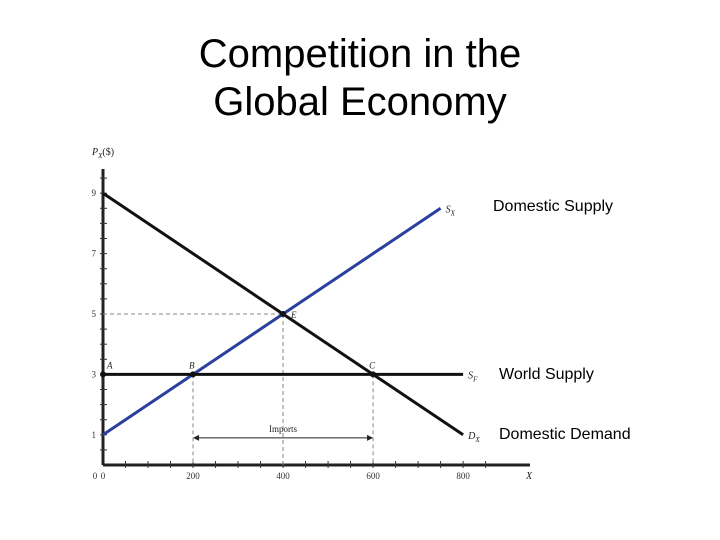 The width and height of the screenshot is (720, 540). Describe the element at coordinates (283, 429) in the screenshot. I see `imports-label: Imports` at that location.